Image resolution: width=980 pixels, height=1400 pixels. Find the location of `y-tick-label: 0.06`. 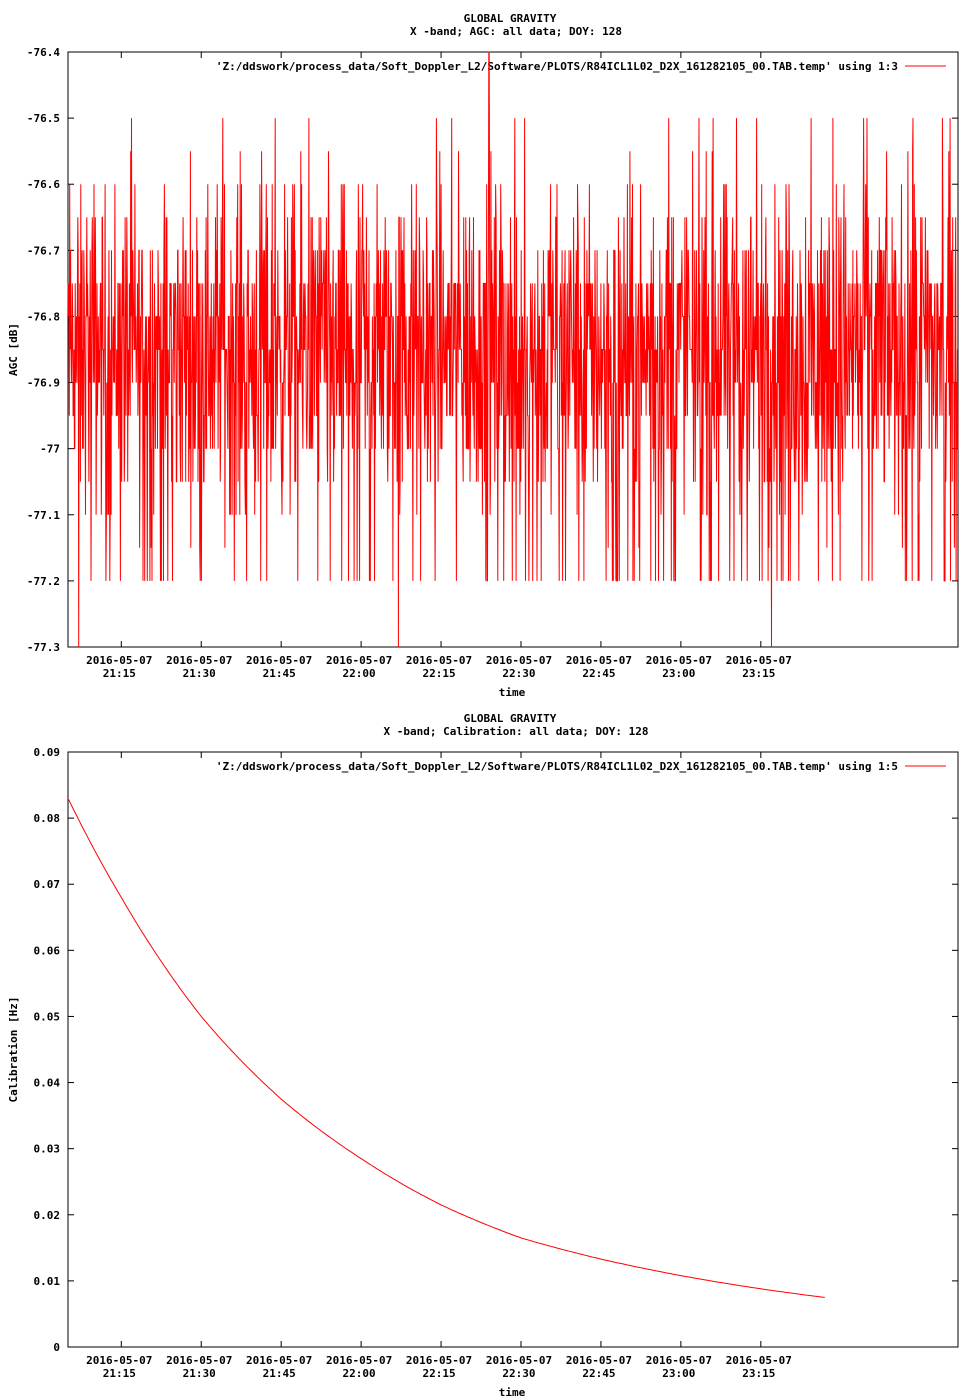

y-tick-label: 0.06 is located at coordinates (47, 950).